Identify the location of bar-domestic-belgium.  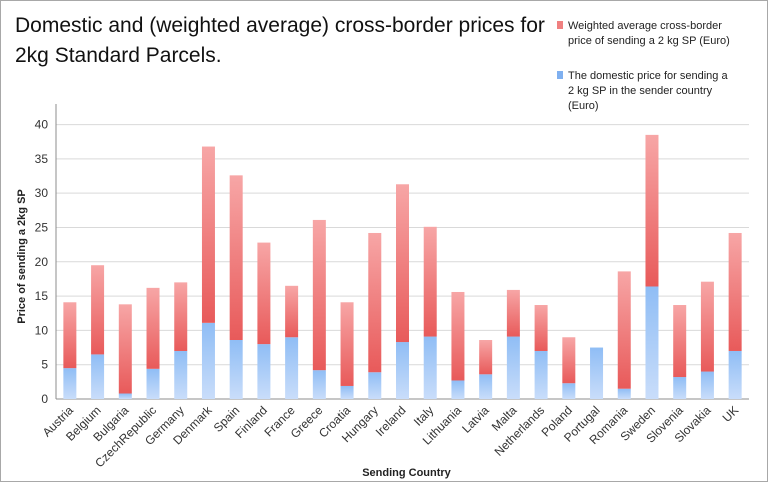
(98, 376).